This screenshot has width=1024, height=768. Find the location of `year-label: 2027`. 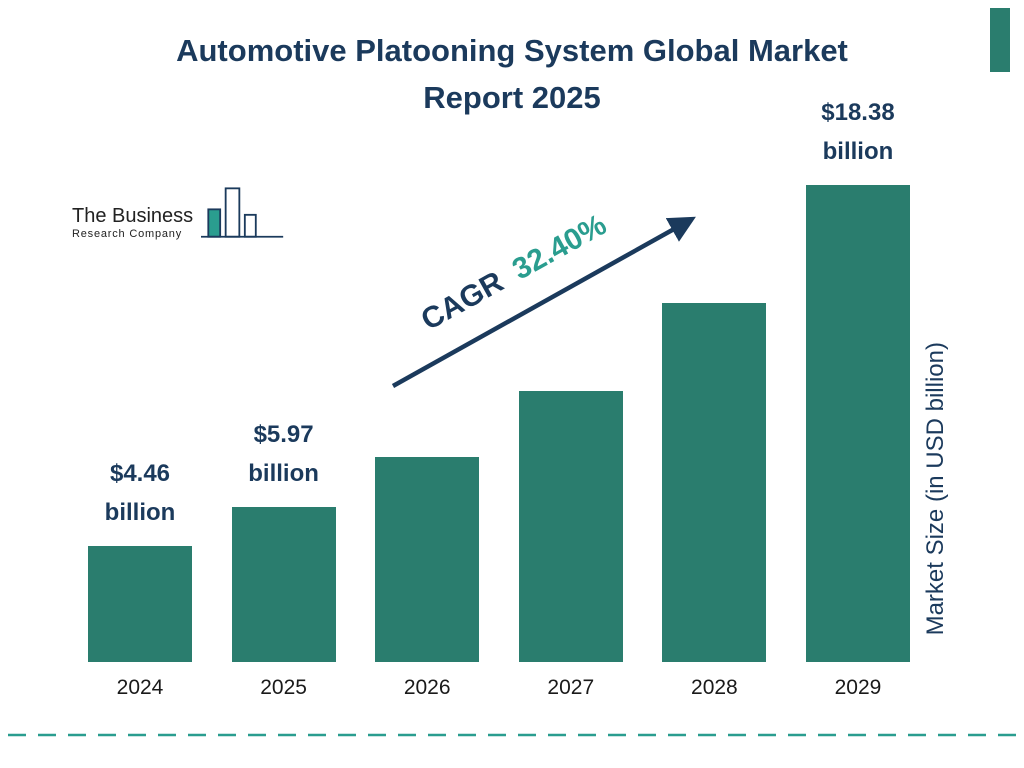

year-label: 2027 is located at coordinates (571, 687).